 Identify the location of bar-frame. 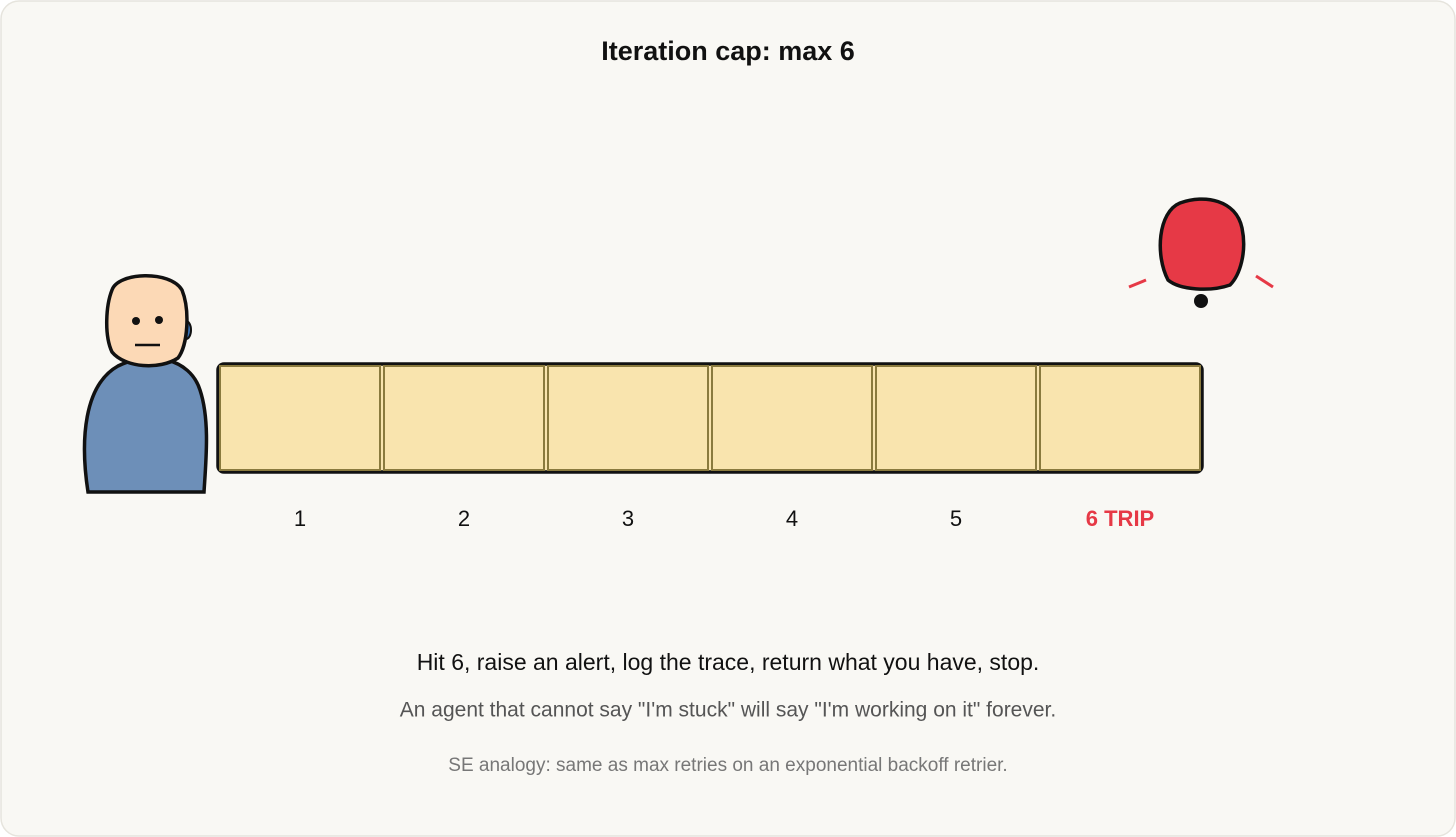
(710, 418).